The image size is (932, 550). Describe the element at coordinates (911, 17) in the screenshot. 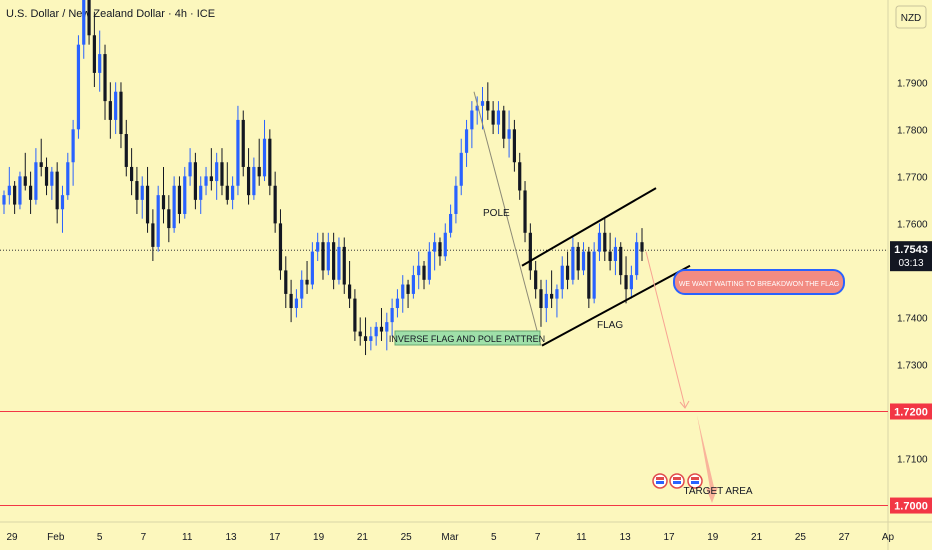

I see `currency-badge` at that location.